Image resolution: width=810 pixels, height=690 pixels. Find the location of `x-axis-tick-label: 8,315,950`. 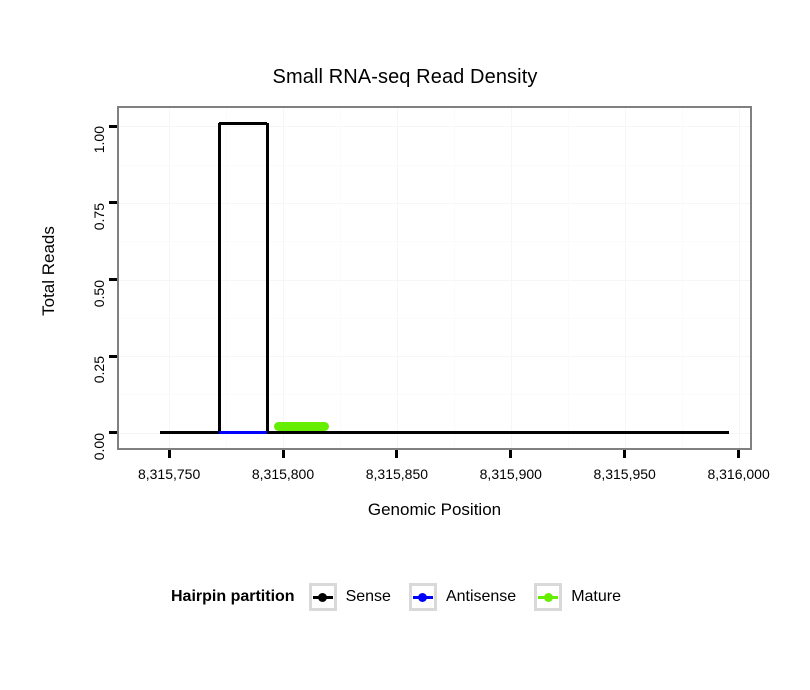

x-axis-tick-label: 8,315,950 is located at coordinates (624, 474).